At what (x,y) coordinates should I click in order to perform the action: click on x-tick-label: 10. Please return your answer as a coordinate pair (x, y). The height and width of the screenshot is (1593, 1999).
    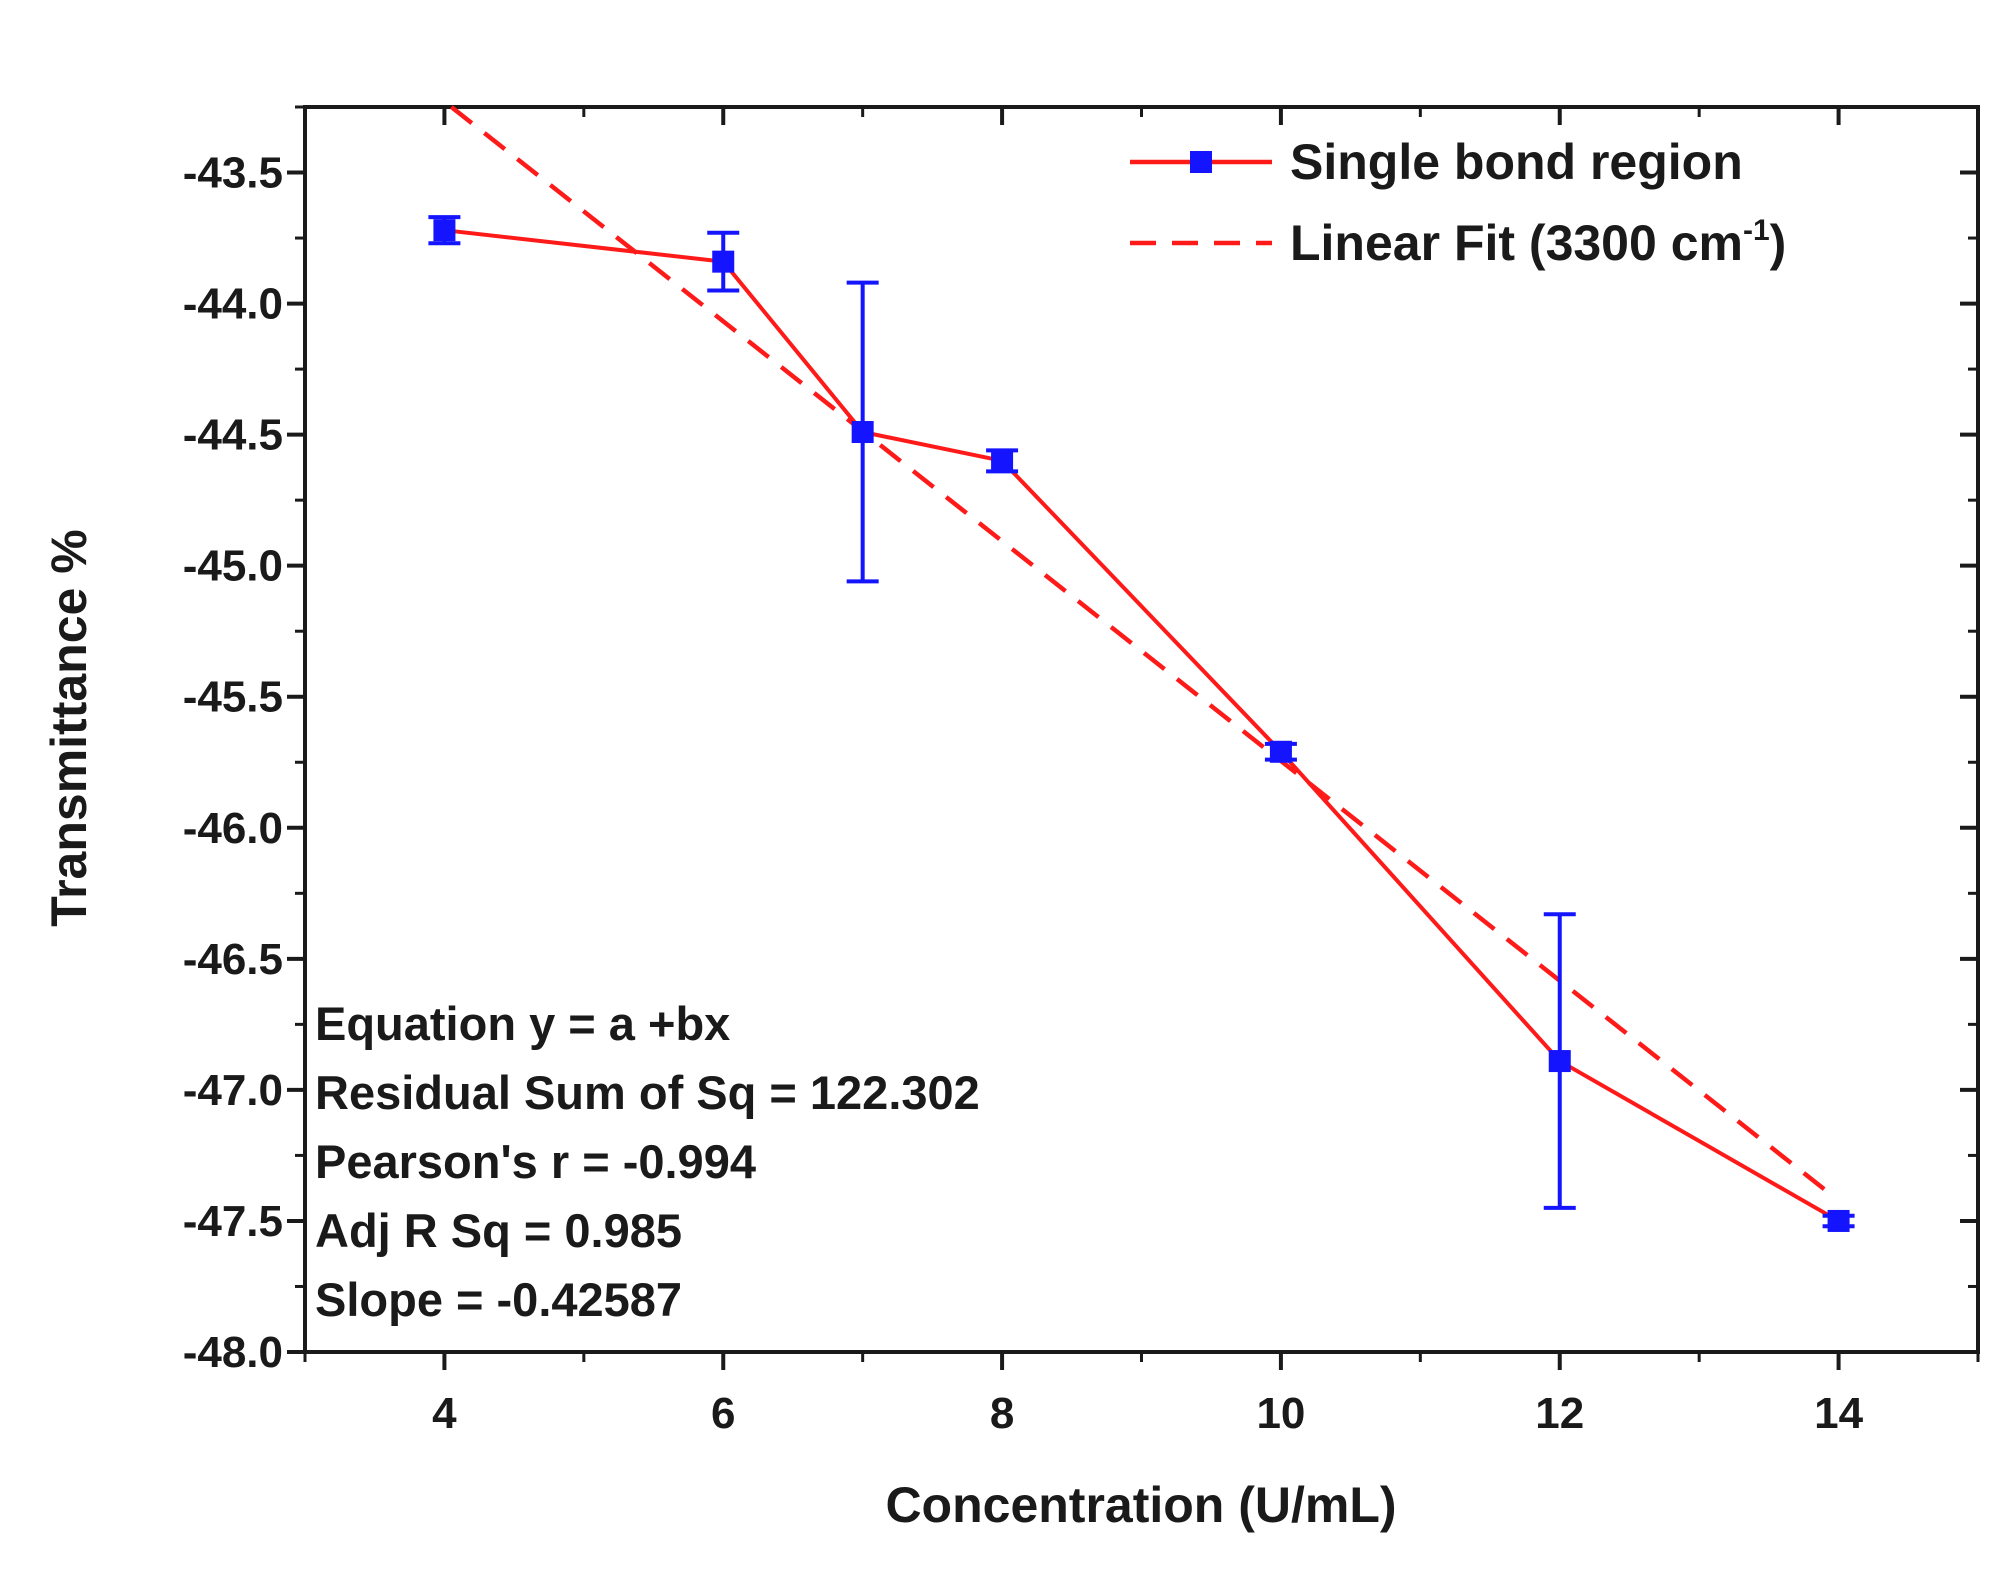
    Looking at the image, I should click on (1280, 1413).